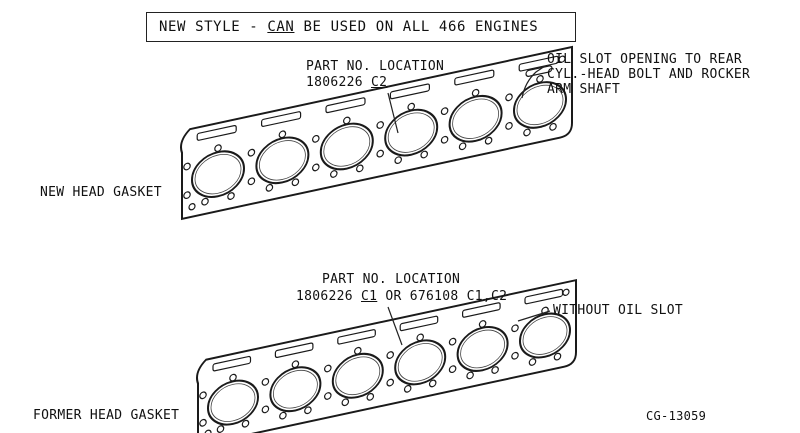 This screenshot has width=800, height=433. What do you see at coordinates (391, 279) in the screenshot?
I see `former-part-heading: PART NO. LOCATION` at bounding box center [391, 279].